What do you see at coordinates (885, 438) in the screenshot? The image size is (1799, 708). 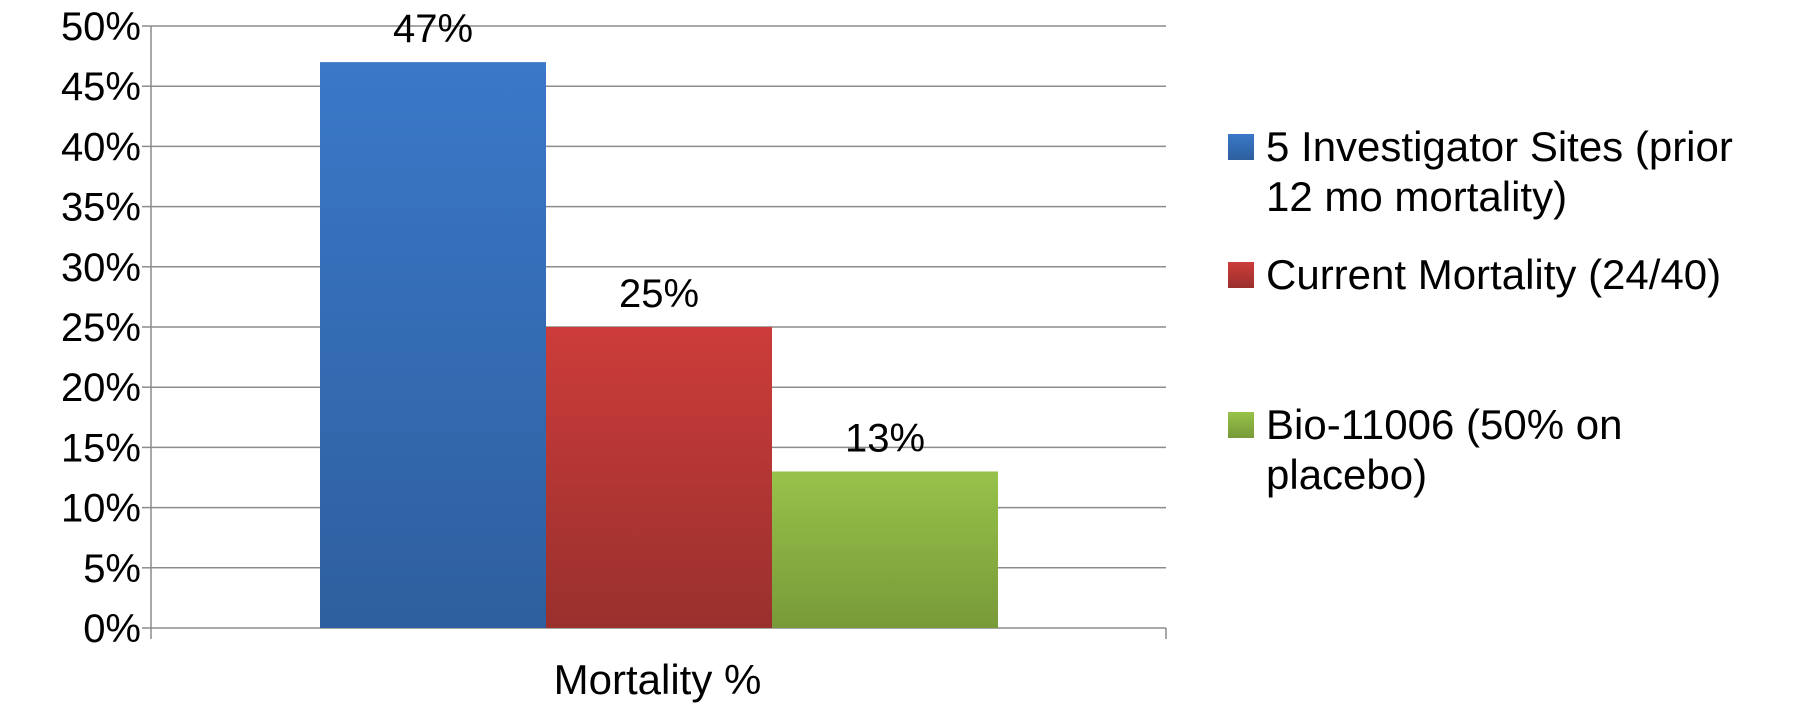 I see `data-label: 13%` at bounding box center [885, 438].